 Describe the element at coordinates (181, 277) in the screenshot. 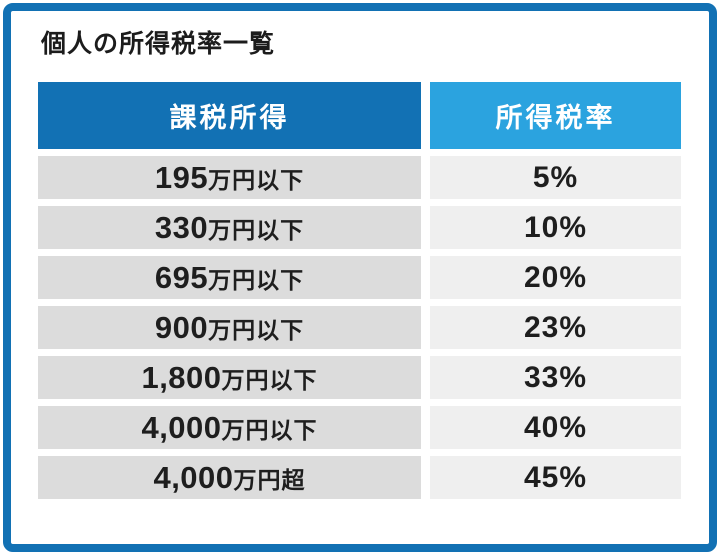

I see `income-amount: 695` at that location.